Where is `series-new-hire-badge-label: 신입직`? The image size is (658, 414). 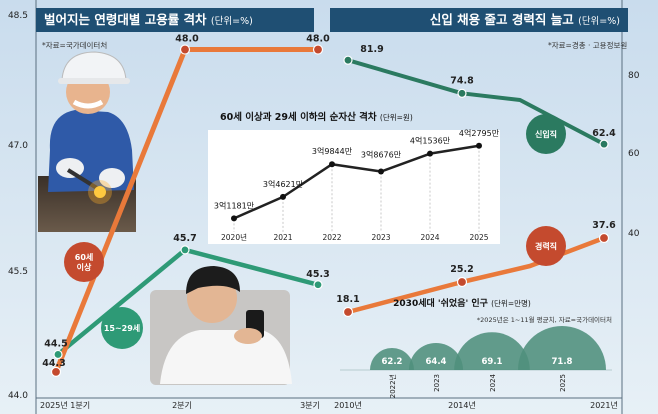
series-new-hire-badge-label: 신입직 is located at coordinates (546, 134).